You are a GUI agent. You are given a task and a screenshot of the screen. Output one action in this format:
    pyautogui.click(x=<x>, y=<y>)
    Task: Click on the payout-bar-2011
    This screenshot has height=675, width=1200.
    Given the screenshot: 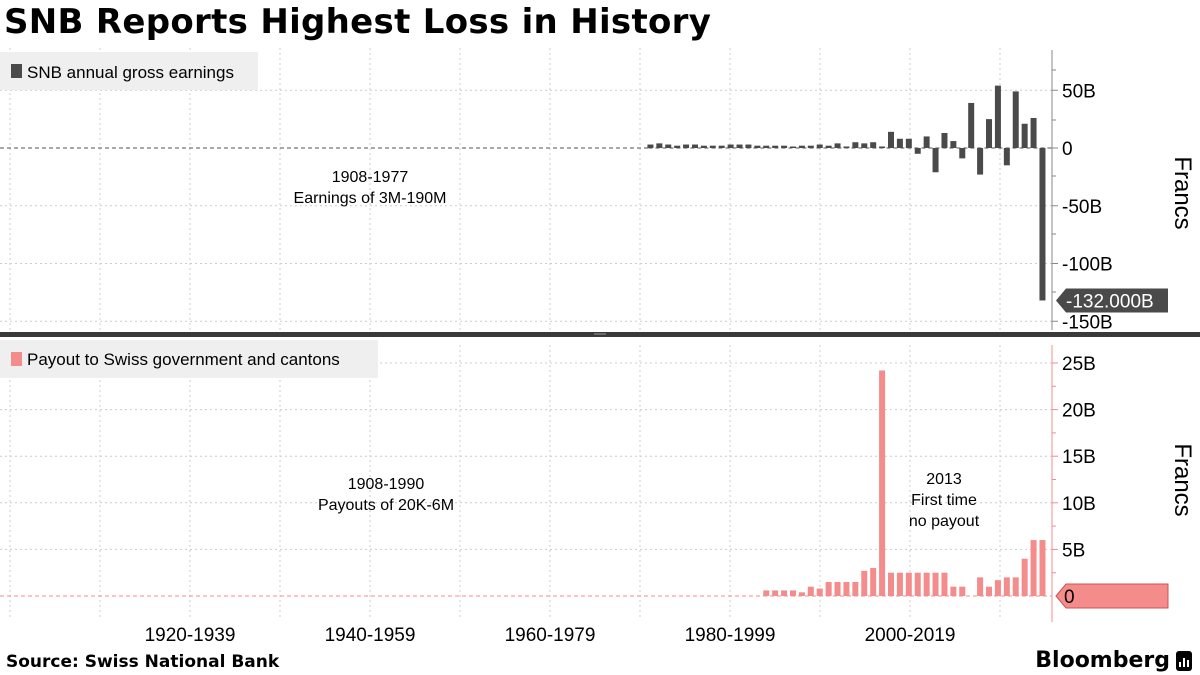 What is the action you would take?
    pyautogui.click(x=944, y=584)
    